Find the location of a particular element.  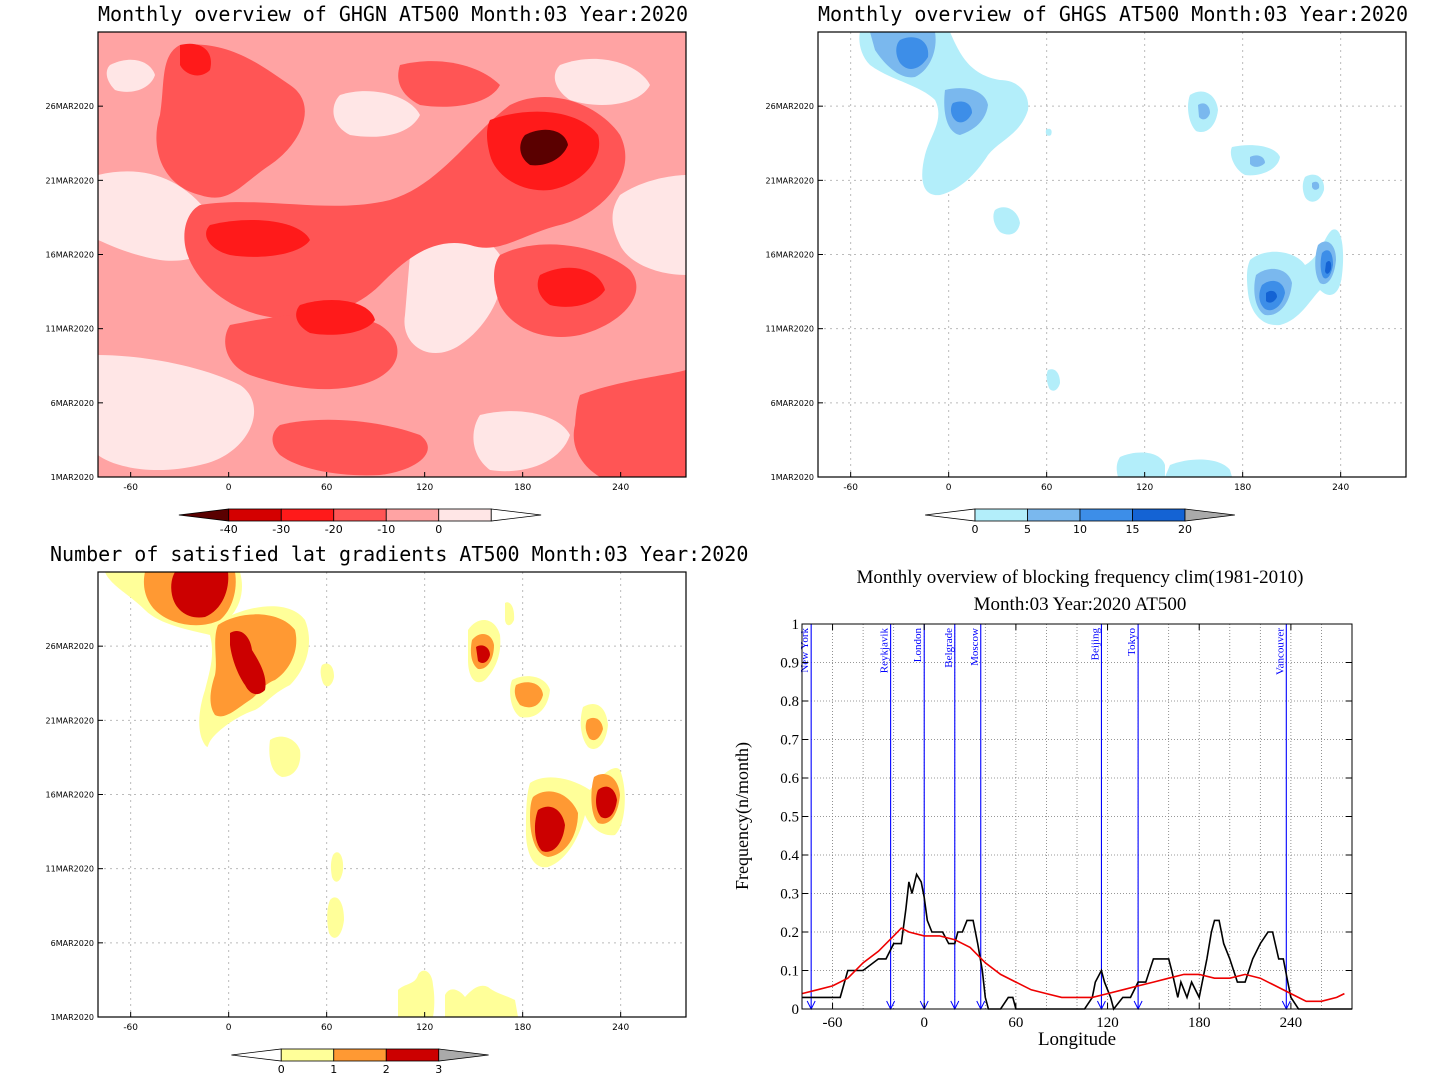

colorbar-label: 5 is located at coordinates (1027, 529).